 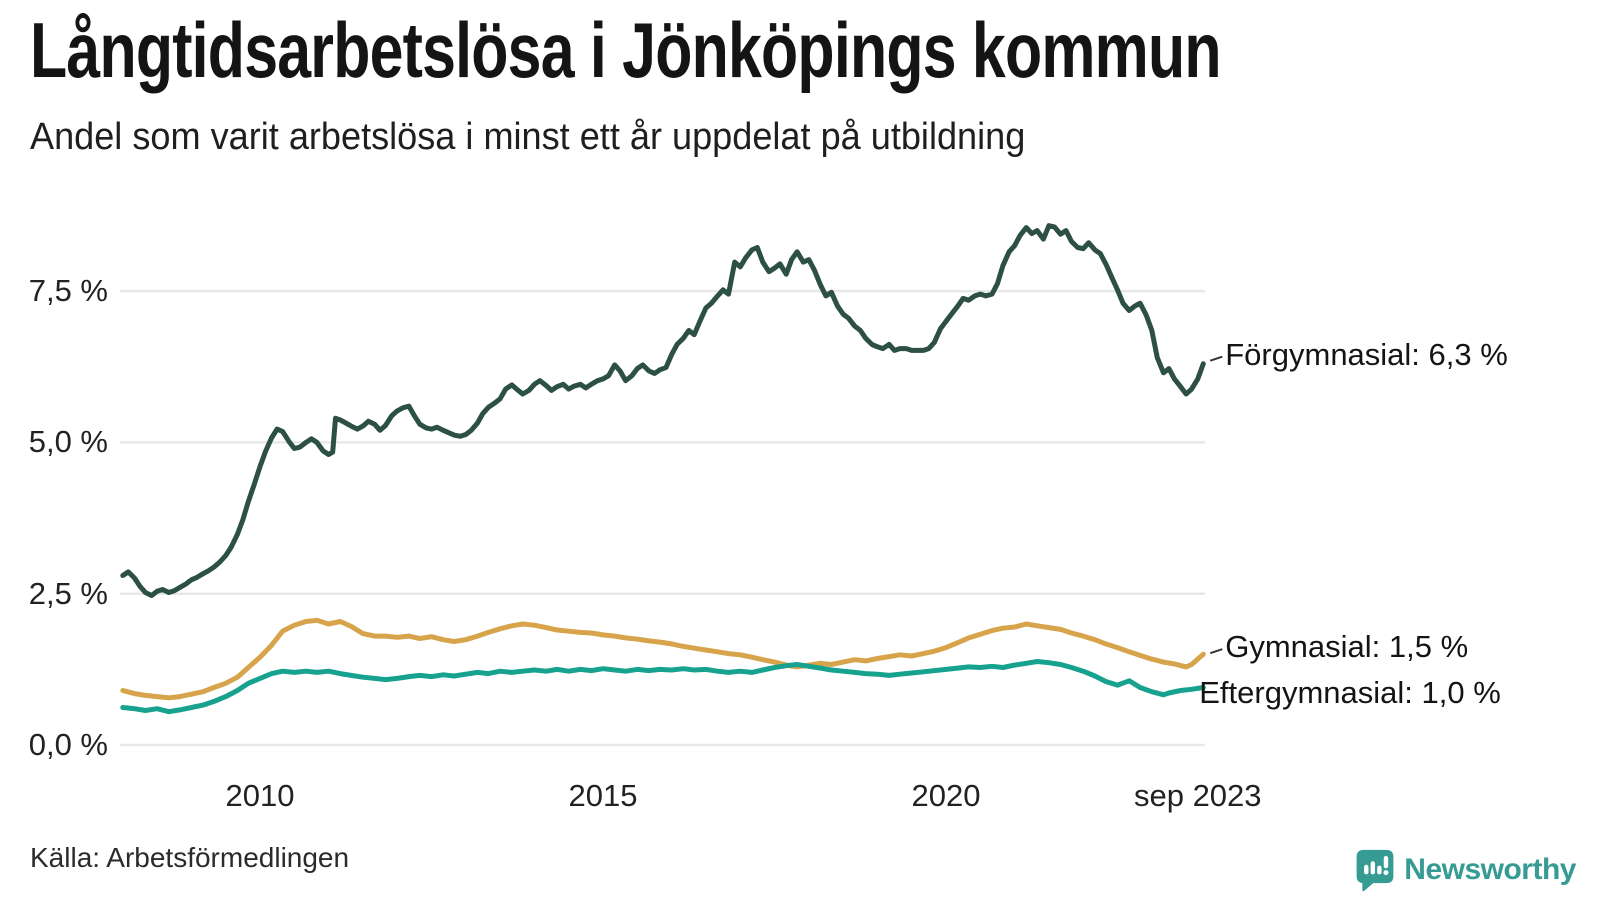 What do you see at coordinates (946, 795) in the screenshot?
I see `x-axis-tick-label: 2020` at bounding box center [946, 795].